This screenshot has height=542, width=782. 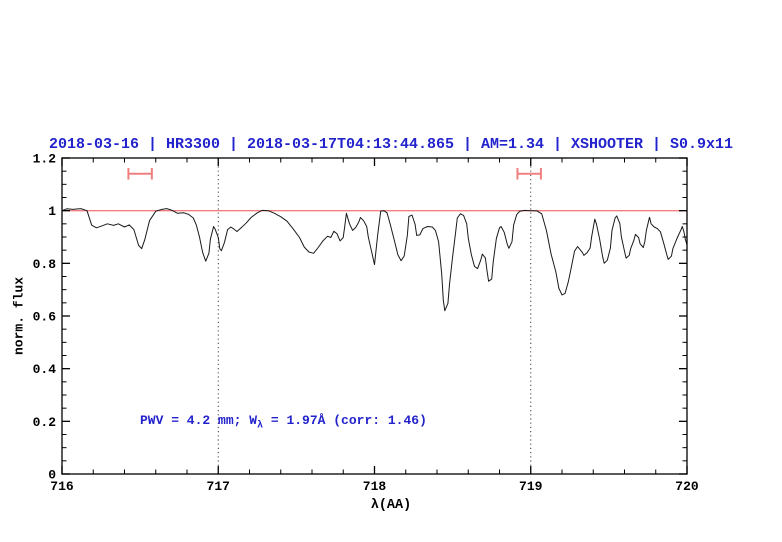 I want to click on y-tick-label: 1, so click(x=52, y=211).